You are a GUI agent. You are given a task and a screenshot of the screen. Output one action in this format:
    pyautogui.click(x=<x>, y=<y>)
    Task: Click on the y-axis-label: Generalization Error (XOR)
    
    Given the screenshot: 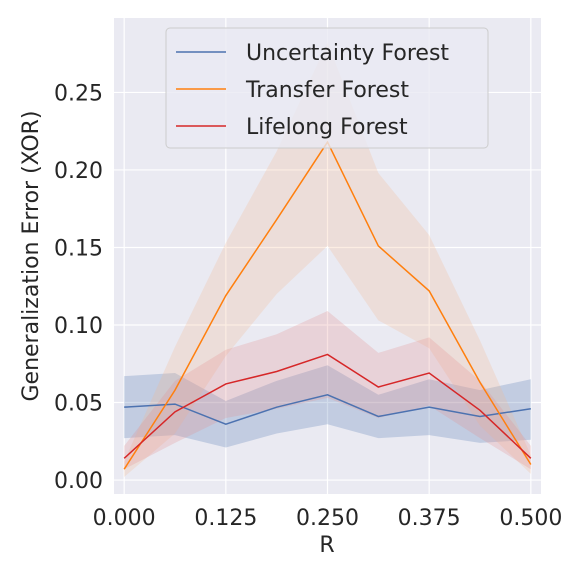 What is the action you would take?
    pyautogui.click(x=31, y=255)
    